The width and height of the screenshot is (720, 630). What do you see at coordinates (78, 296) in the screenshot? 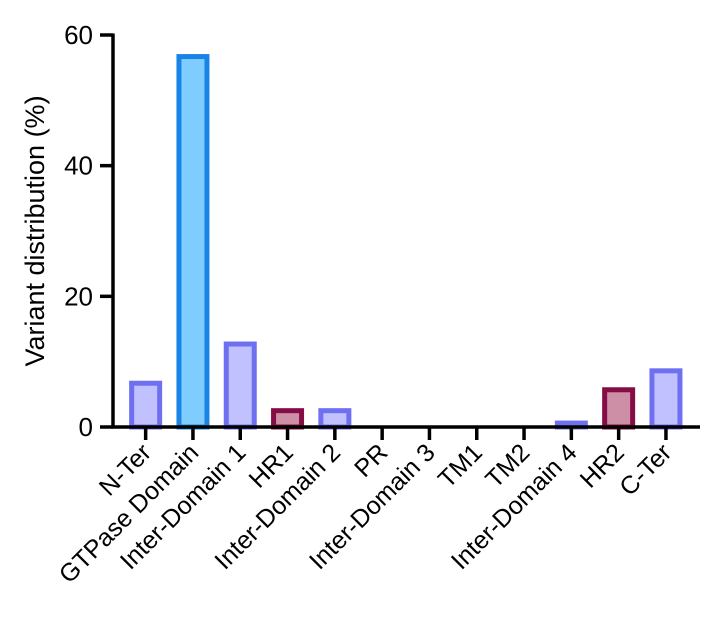
I see `y-tick-label: 20` at bounding box center [78, 296].